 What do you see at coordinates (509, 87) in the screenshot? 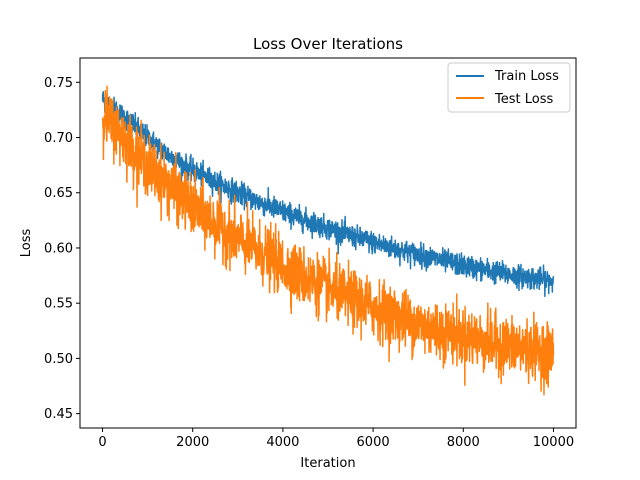
I see `legend: Train Loss Test Loss` at bounding box center [509, 87].